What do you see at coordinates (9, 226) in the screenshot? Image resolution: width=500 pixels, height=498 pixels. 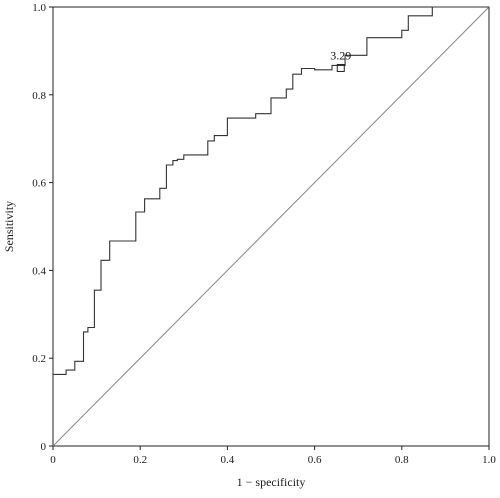 I see `y-axis-label: Sensitivity` at bounding box center [9, 226].